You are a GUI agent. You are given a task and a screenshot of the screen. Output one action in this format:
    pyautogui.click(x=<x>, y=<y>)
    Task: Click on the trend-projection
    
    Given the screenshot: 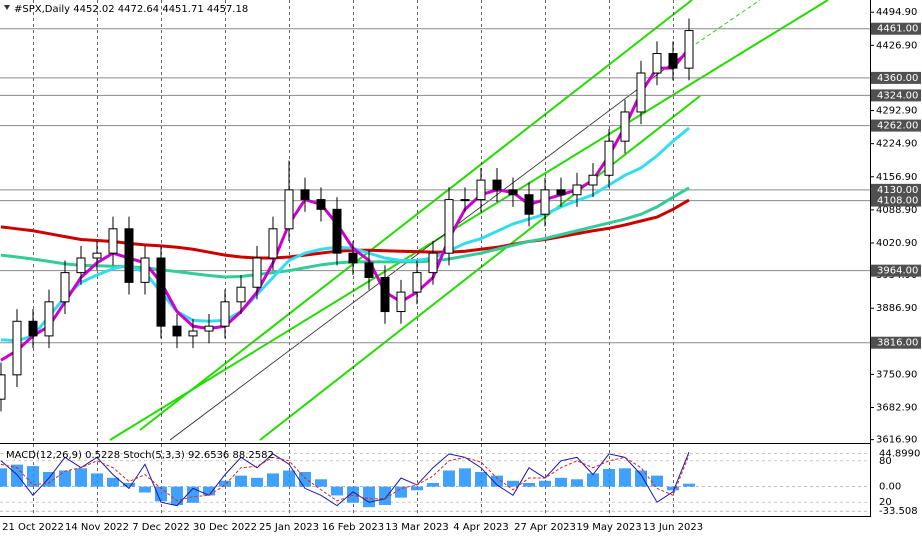 What is the action you would take?
    pyautogui.click(x=725, y=24)
    